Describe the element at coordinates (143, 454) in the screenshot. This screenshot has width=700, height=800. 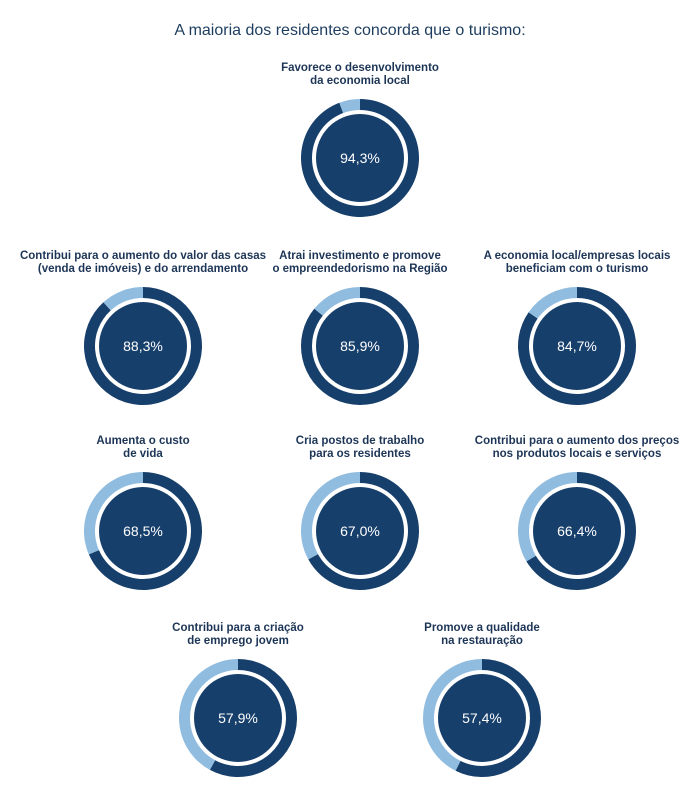
I see `chart-label: de vida` at that location.